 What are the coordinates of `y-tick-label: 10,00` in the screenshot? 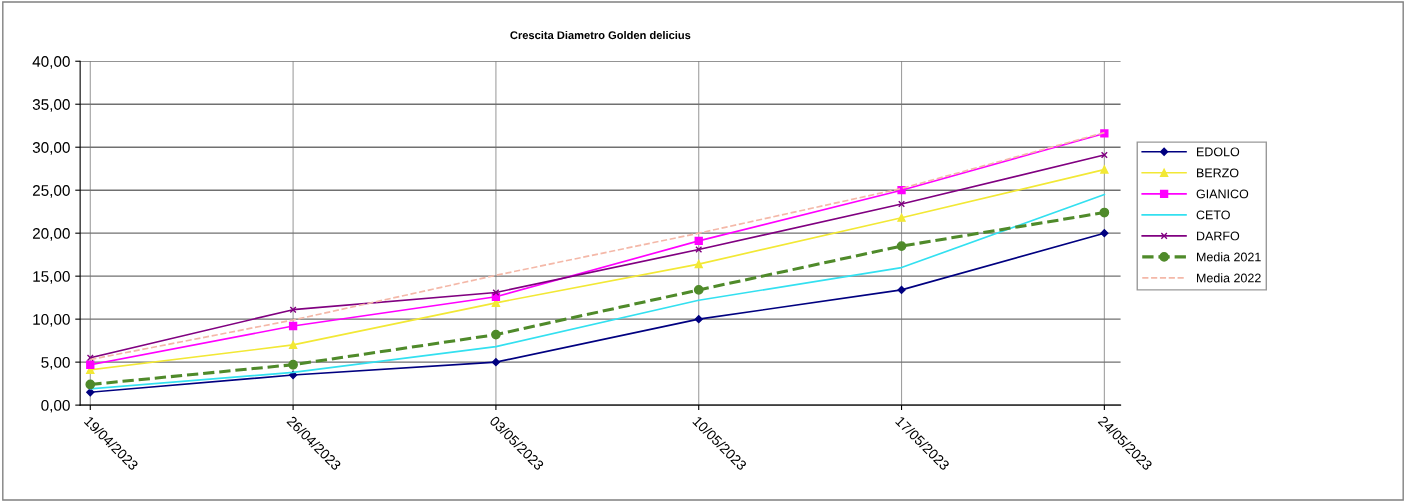 It's located at (51, 320).